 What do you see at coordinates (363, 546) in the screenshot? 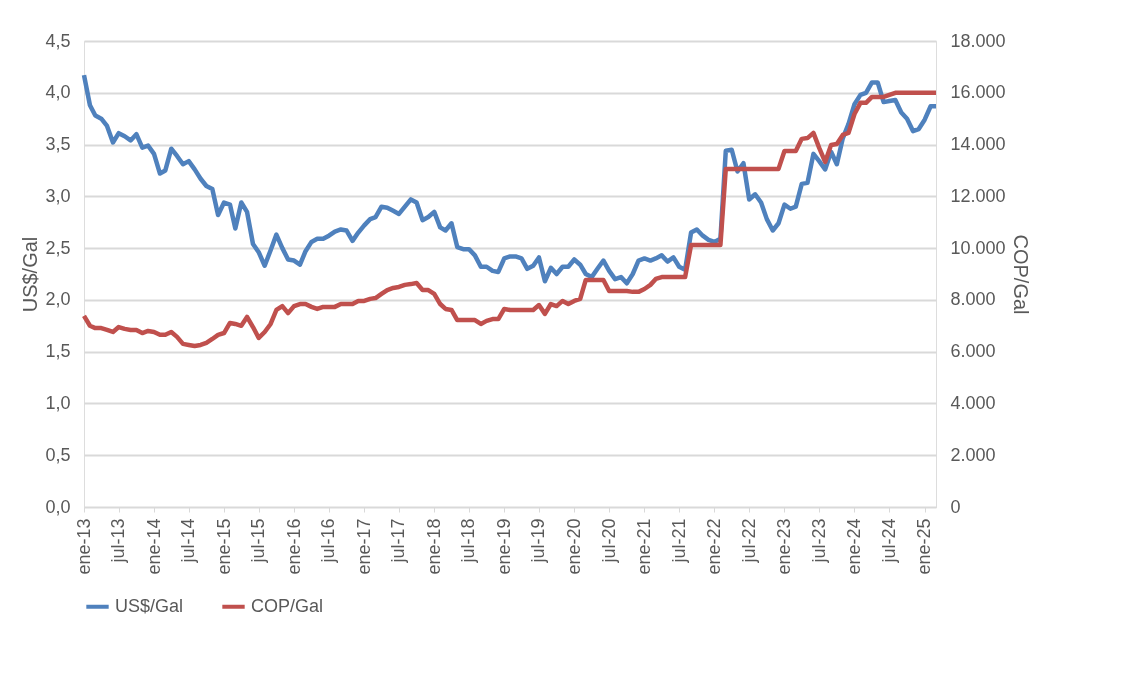
I see `x-tick-label: ene-17` at bounding box center [363, 546].